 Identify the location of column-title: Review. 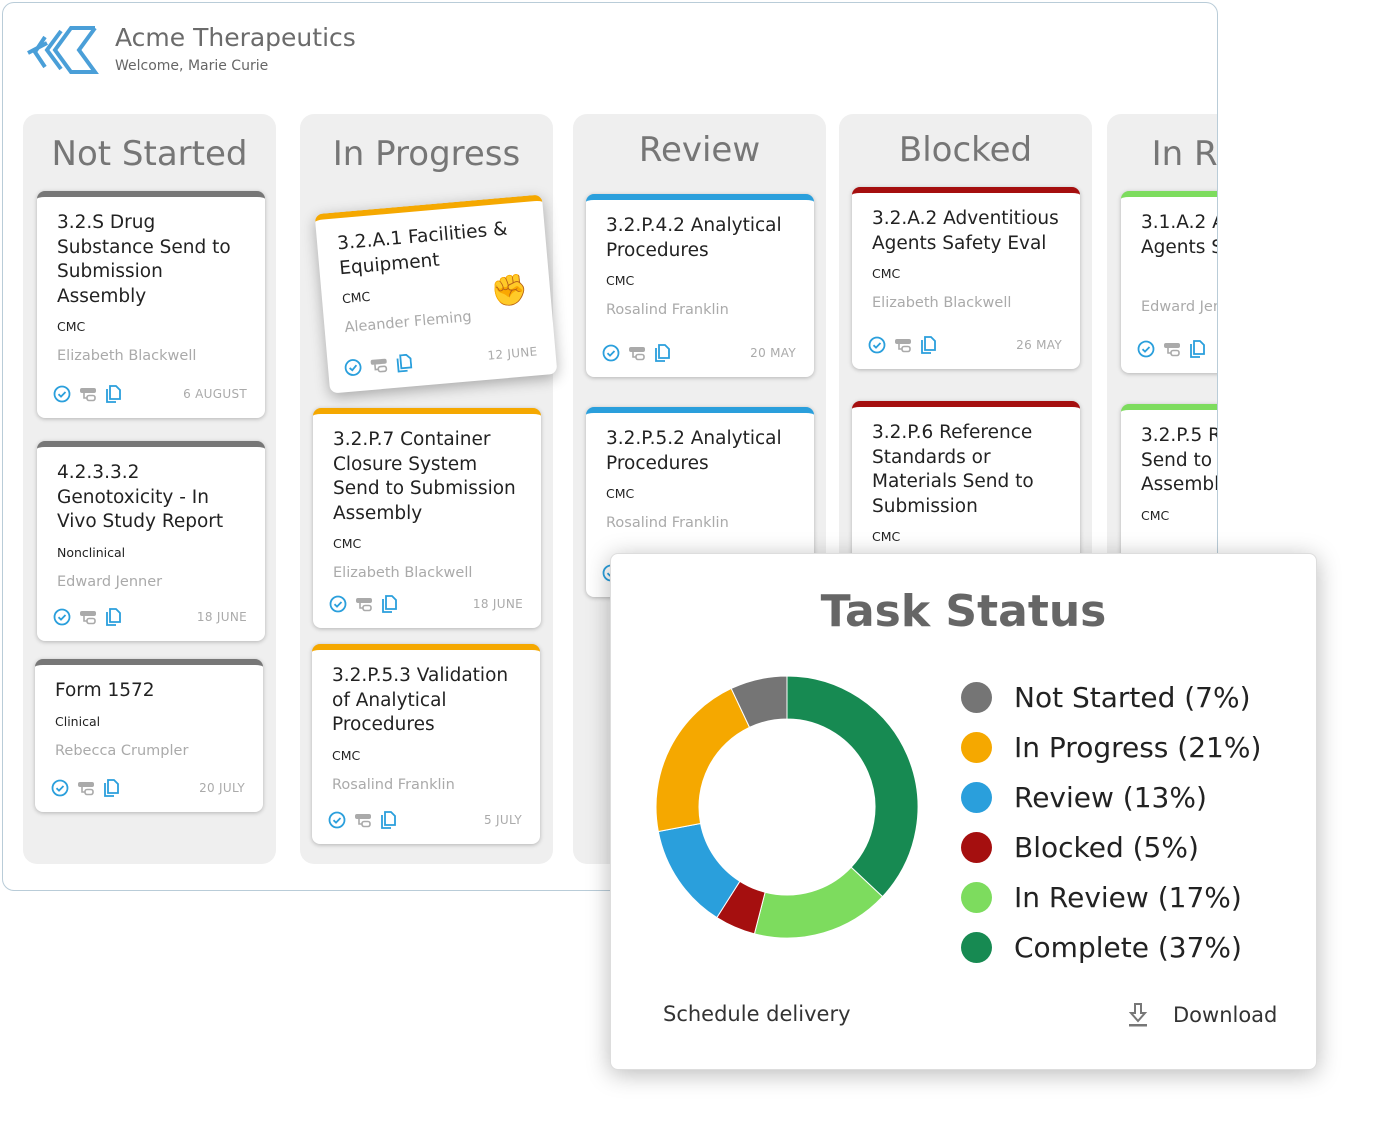
(699, 150).